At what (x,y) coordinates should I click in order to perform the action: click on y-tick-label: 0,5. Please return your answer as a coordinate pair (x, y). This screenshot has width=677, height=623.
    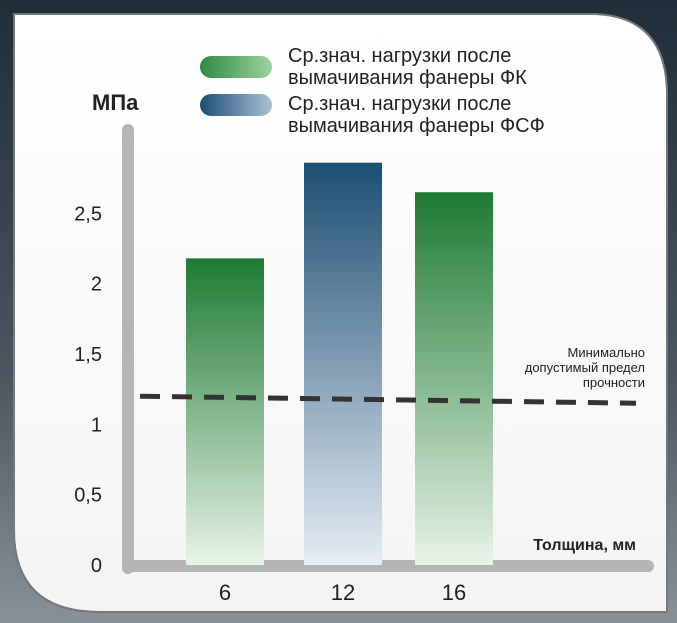
    Looking at the image, I should click on (88, 496).